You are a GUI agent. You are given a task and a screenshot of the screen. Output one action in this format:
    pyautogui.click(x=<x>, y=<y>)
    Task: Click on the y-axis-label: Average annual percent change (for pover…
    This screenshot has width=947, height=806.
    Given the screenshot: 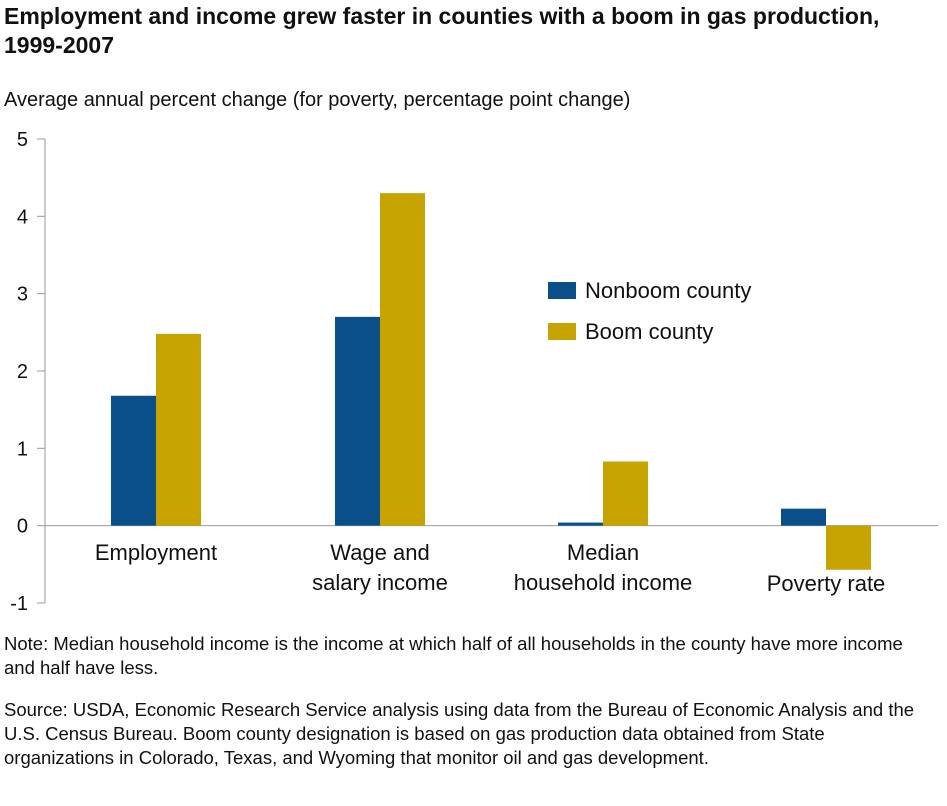 What is the action you would take?
    pyautogui.click(x=317, y=100)
    